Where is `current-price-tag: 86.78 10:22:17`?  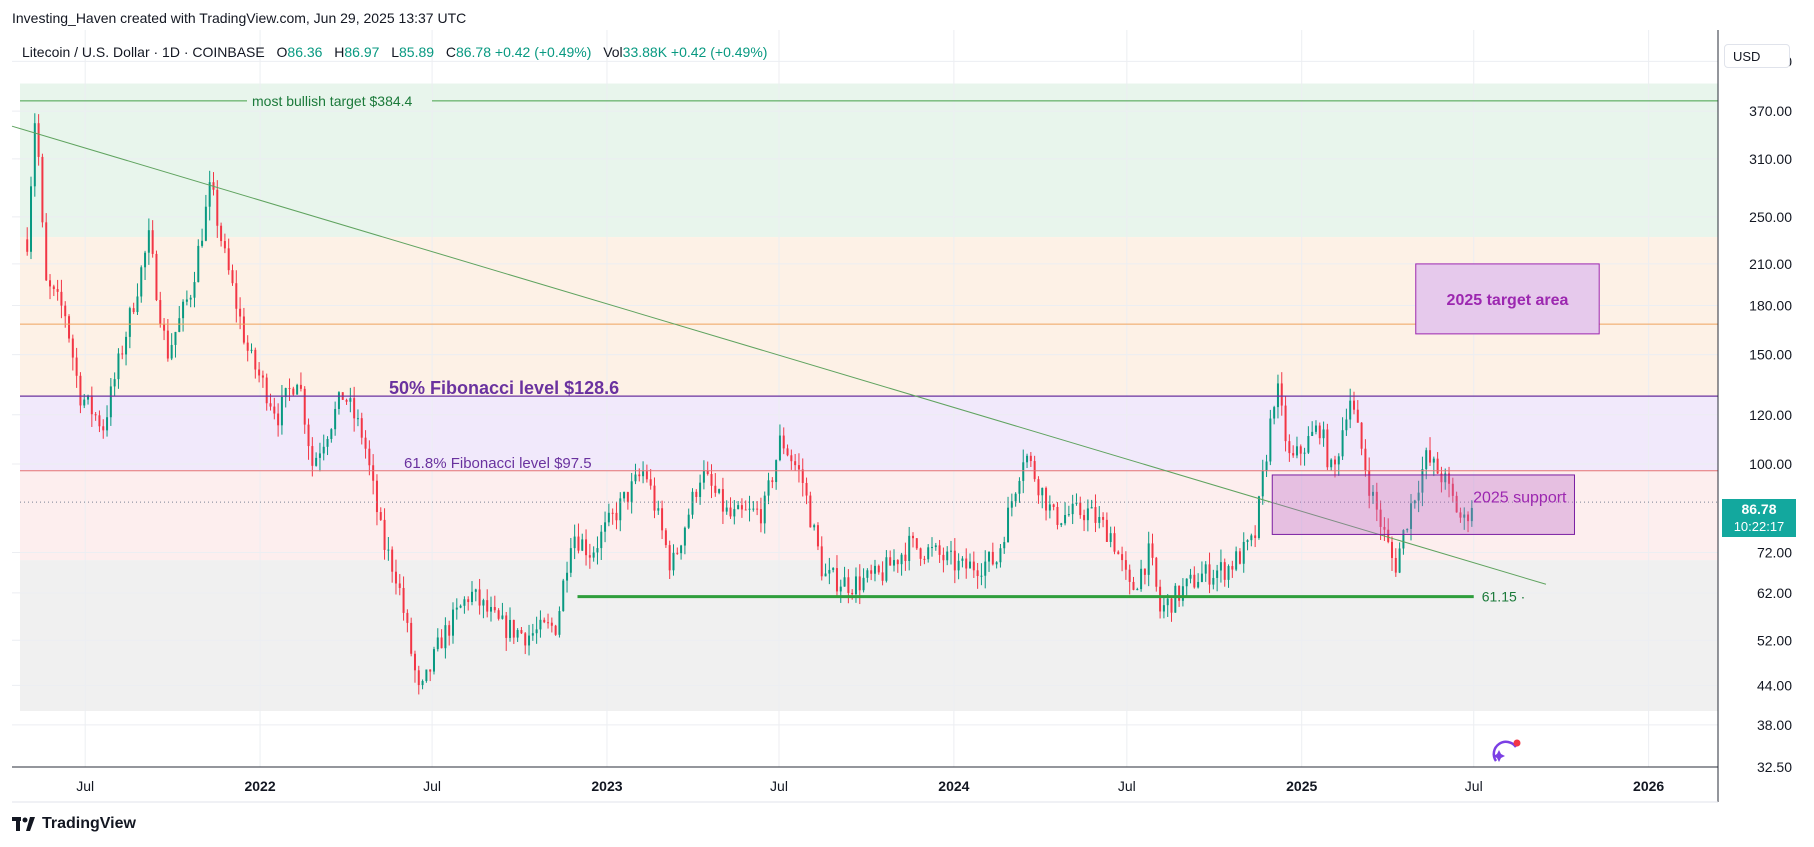
current-price-tag: 86.78 10:22:17 is located at coordinates (1759, 518).